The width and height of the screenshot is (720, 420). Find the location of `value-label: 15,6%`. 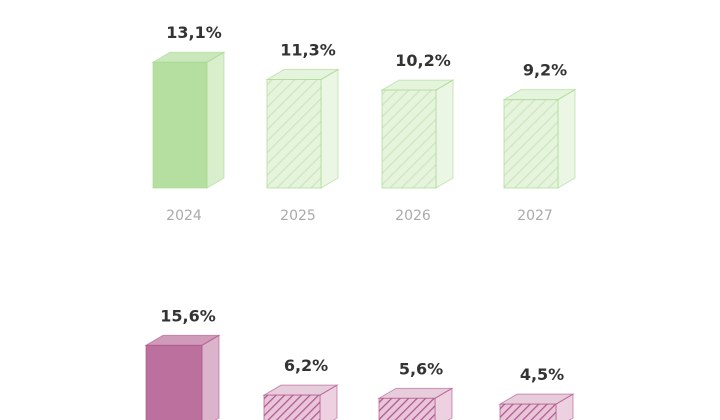

value-label: 15,6% is located at coordinates (188, 315).